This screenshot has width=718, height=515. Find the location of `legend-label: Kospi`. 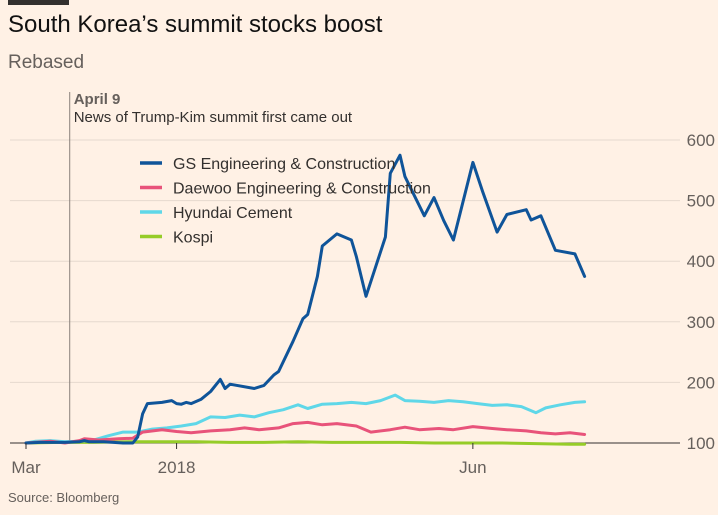

legend-label: Kospi is located at coordinates (193, 238).